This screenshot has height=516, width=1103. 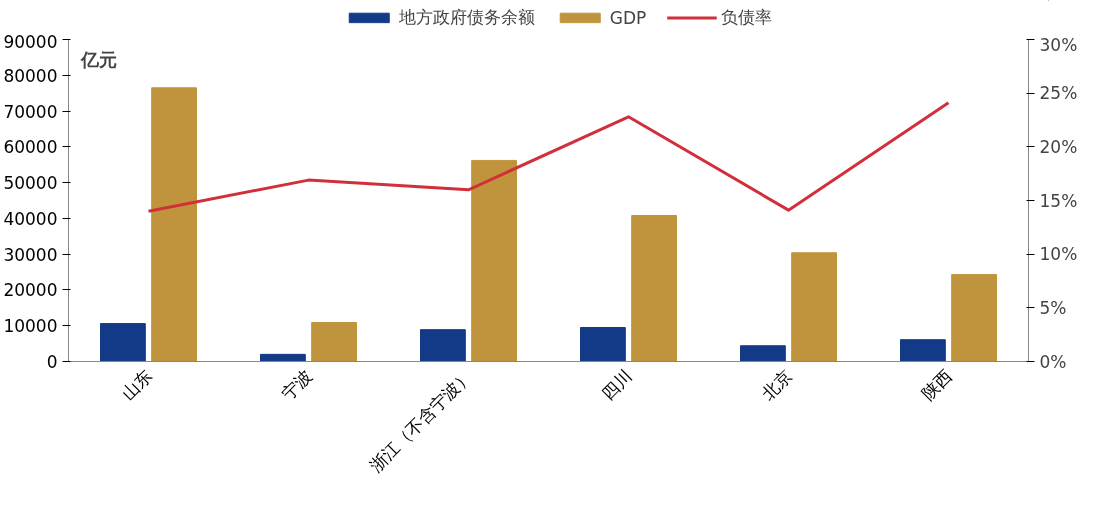 What do you see at coordinates (30, 326) in the screenshot?
I see `y-tick-label: 10000` at bounding box center [30, 326].